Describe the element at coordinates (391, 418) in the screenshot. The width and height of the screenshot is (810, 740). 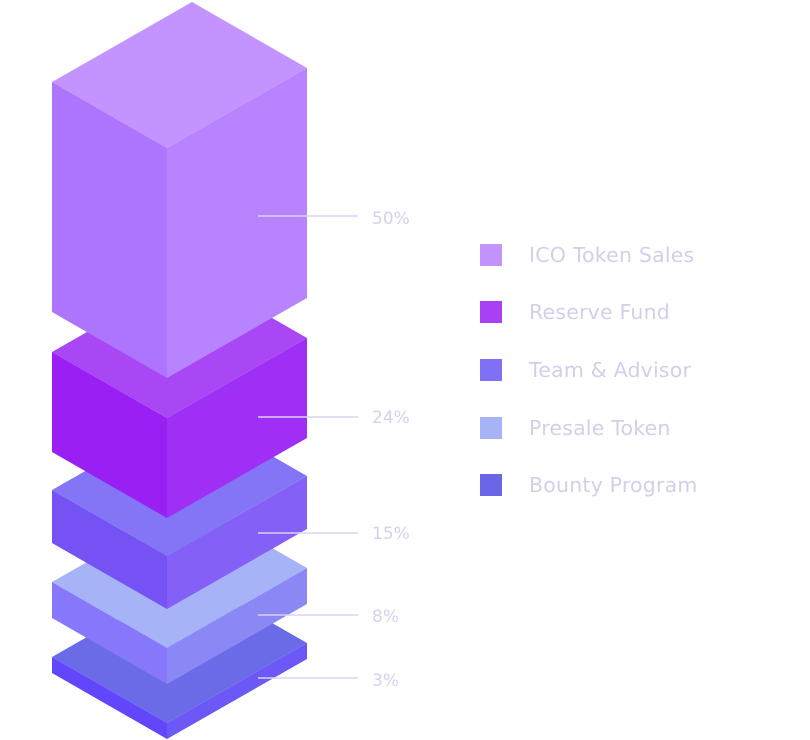
I see `percent-label: 24%` at that location.